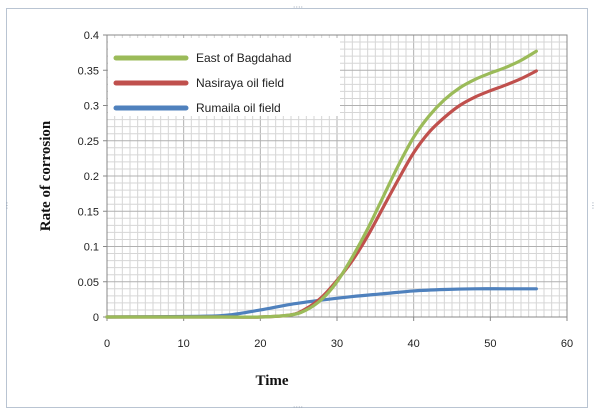  What do you see at coordinates (338, 333) in the screenshot?
I see `x-axis-ticks: 0 10 20 30 40 50 60` at bounding box center [338, 333].